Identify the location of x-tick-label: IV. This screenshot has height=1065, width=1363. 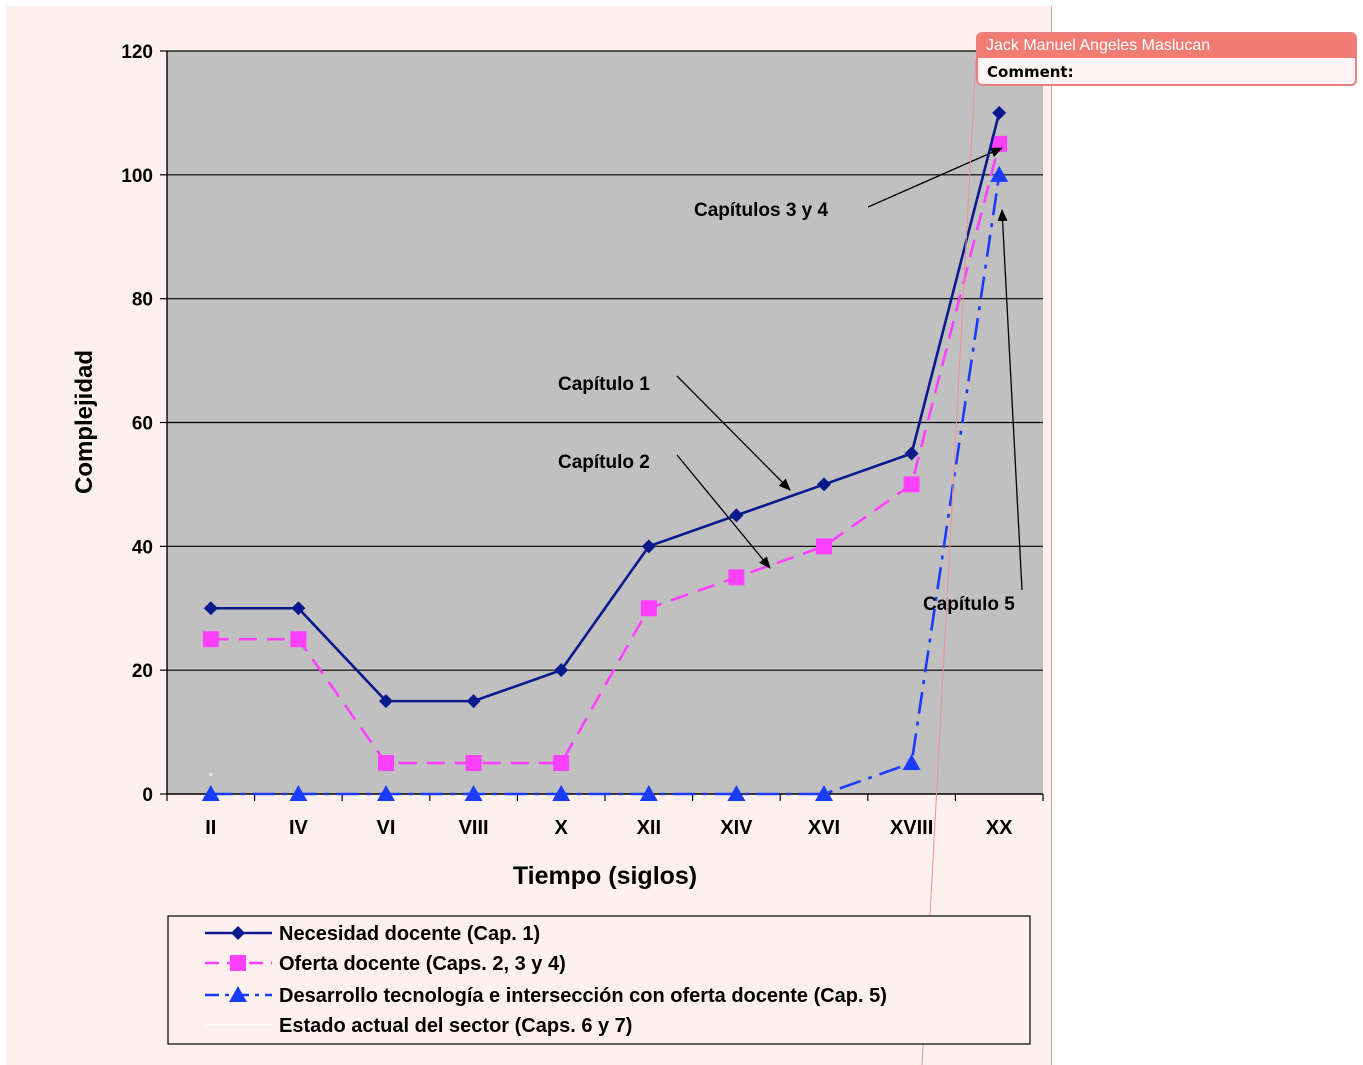
(299, 828).